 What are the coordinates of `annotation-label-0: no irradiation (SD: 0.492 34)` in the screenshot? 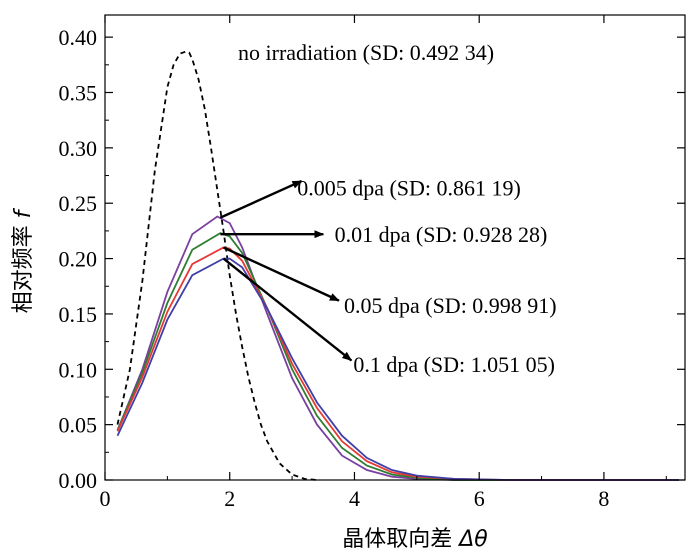 It's located at (366, 52).